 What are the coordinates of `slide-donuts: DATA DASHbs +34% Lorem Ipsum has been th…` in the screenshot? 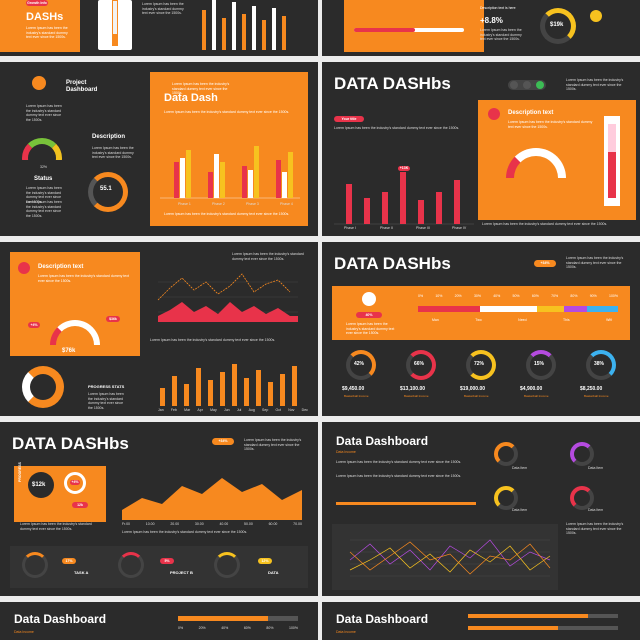 It's located at (481, 329).